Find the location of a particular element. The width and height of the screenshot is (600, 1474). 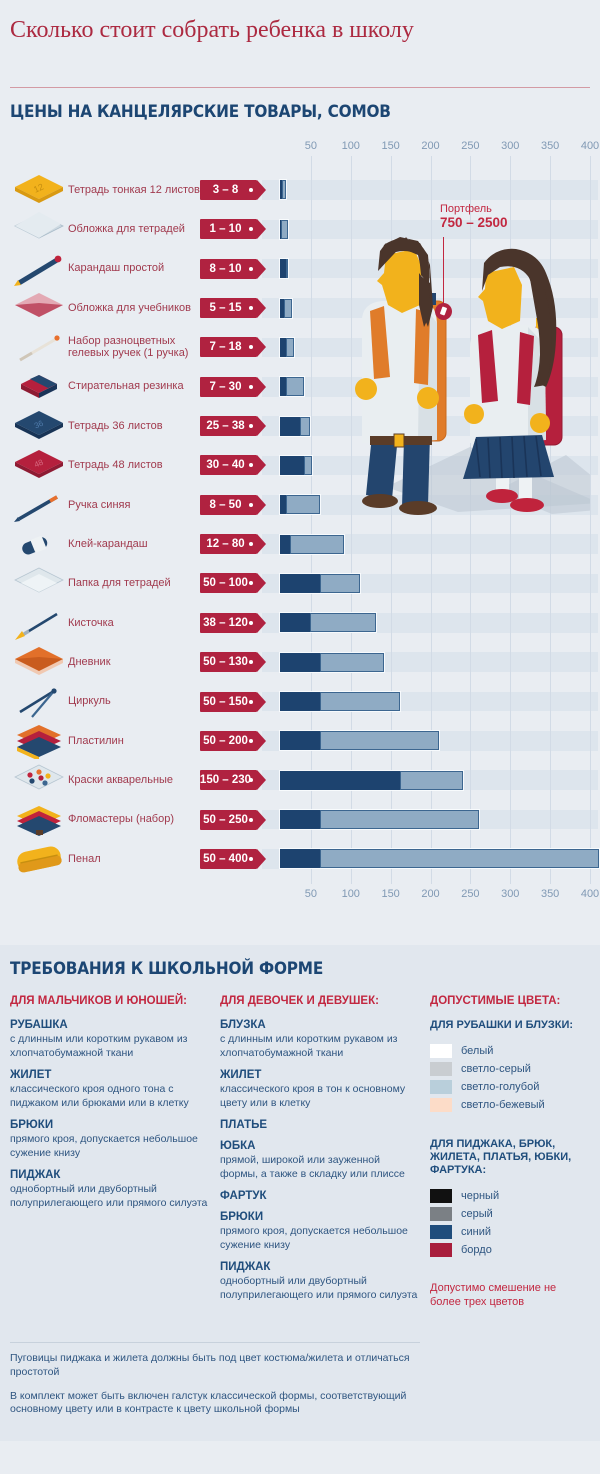

chart-row: Кисточка 38 – 120 is located at coordinates (300, 622).